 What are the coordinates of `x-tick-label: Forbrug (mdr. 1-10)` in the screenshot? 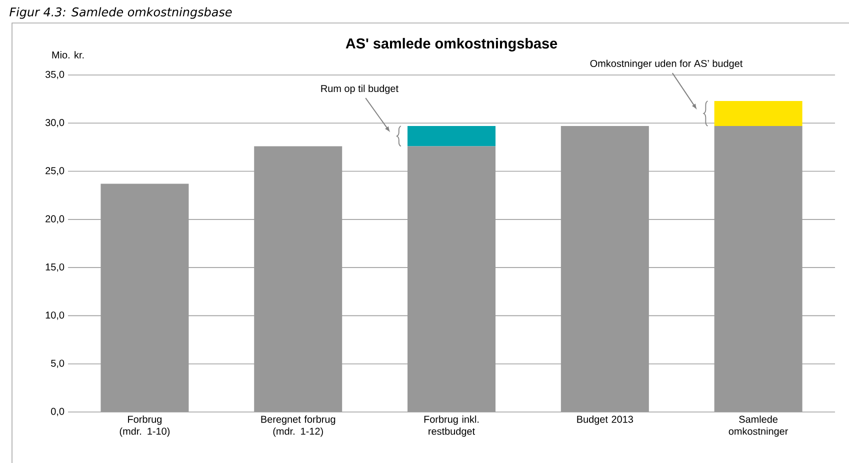 It's located at (145, 426).